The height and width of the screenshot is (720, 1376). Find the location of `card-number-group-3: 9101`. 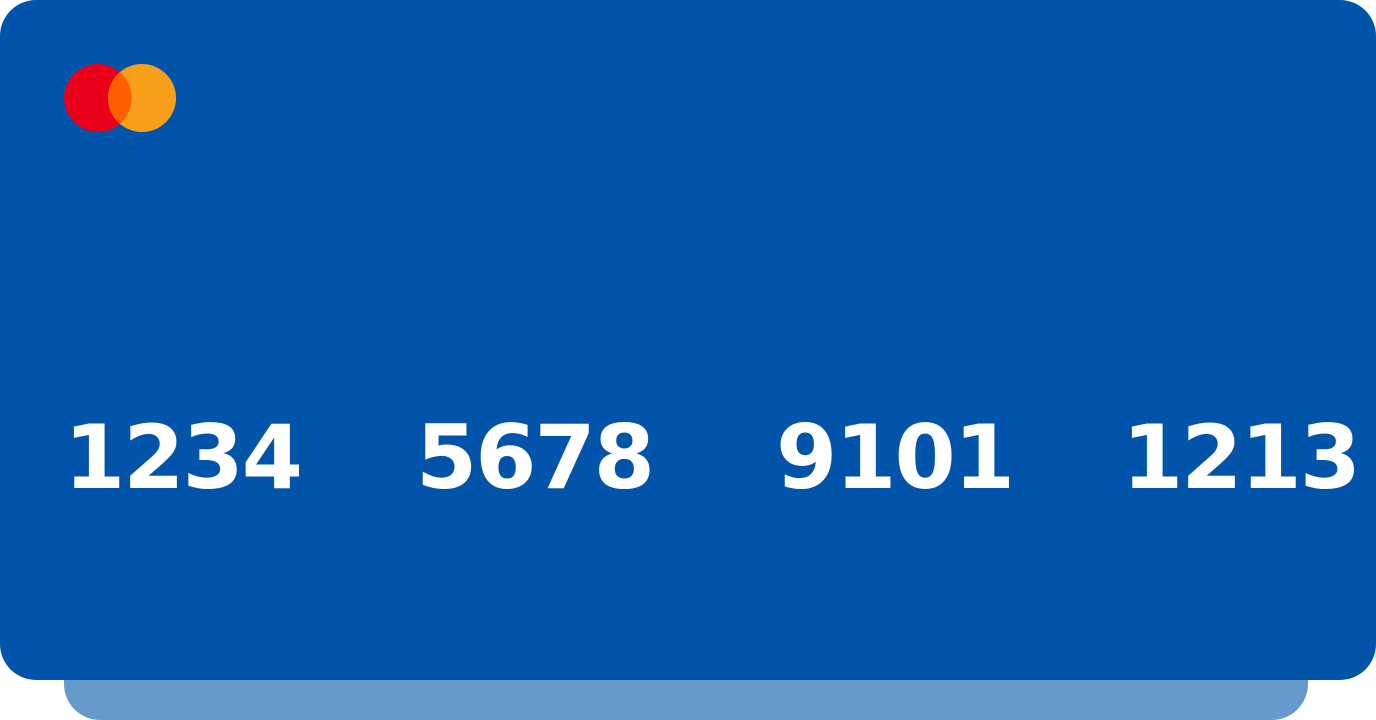

card-number-group-3: 9101 is located at coordinates (895, 457).